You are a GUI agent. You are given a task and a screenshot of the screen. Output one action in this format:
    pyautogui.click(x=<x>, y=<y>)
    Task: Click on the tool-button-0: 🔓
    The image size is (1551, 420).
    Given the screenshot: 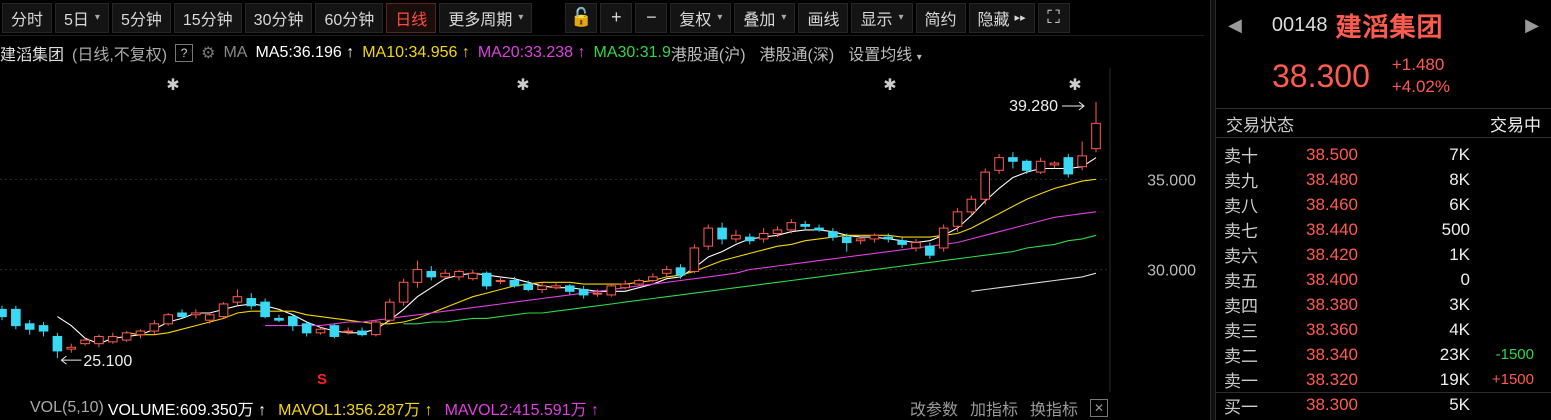 What is the action you would take?
    pyautogui.click(x=581, y=17)
    